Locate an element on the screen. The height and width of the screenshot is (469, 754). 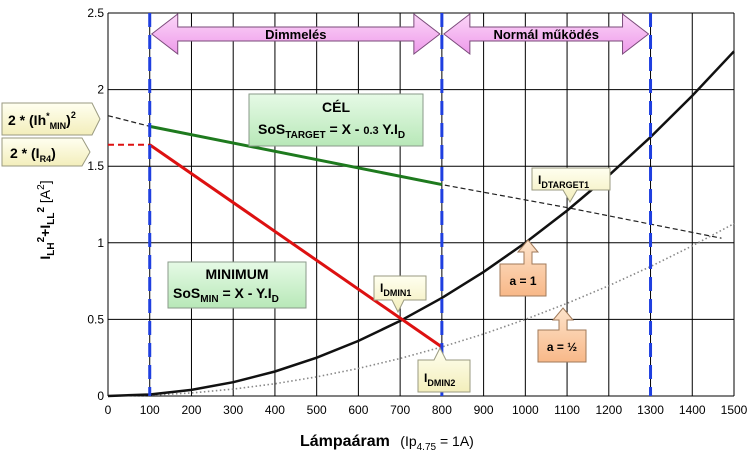
svg-text: 2 * (IR4) is located at coordinates (33, 154).